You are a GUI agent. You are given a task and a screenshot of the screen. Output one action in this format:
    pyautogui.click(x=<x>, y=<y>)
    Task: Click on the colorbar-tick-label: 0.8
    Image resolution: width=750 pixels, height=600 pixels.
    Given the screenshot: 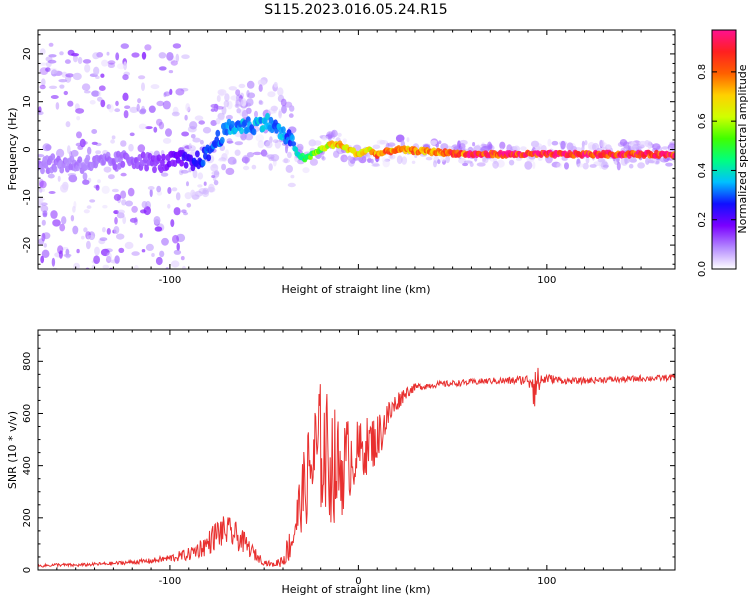 What is the action you would take?
    pyautogui.click(x=702, y=72)
    